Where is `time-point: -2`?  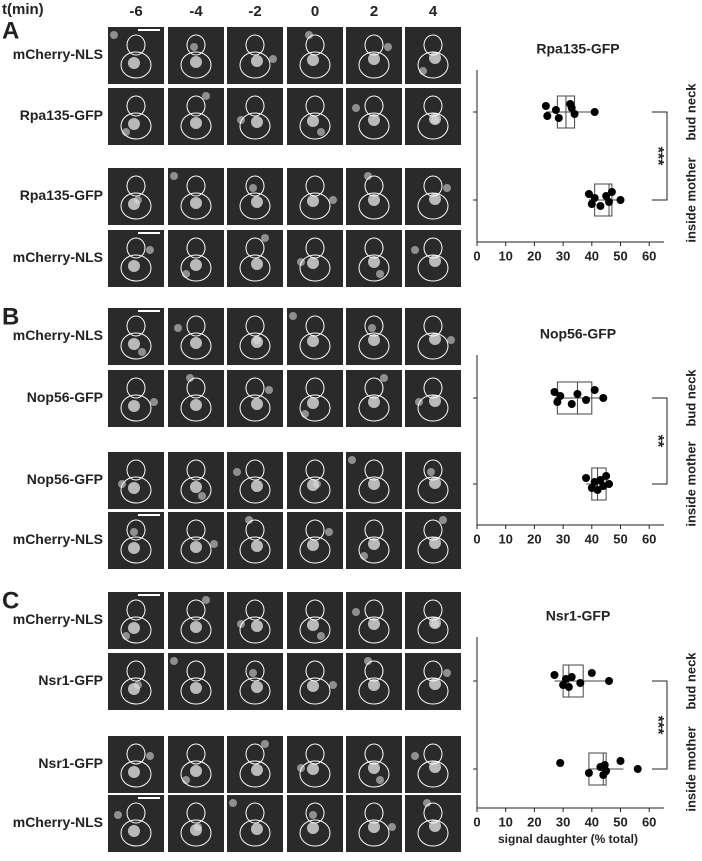
time-point: -2 is located at coordinates (254, 11).